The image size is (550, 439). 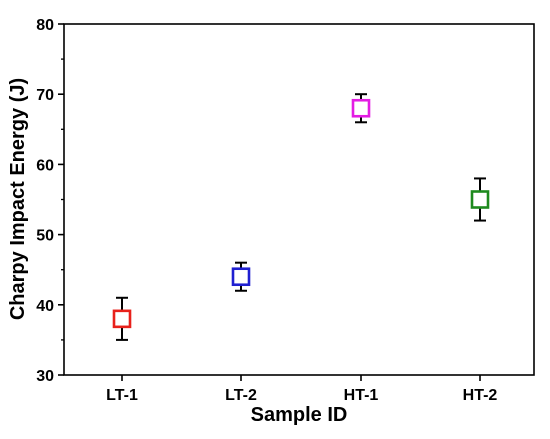 I want to click on y-tick-label-70: 70, so click(x=45, y=95).